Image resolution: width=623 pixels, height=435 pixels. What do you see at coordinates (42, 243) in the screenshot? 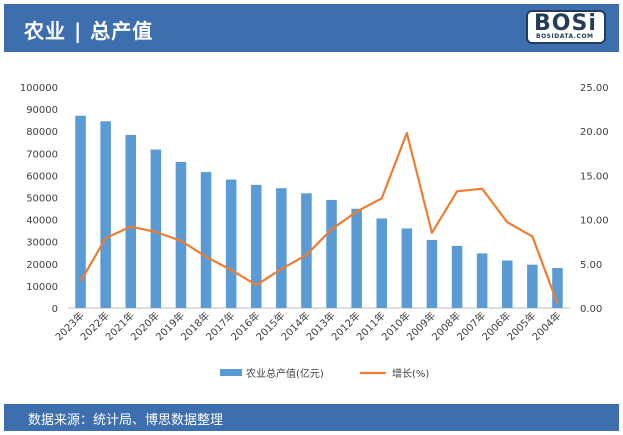
I see `y-left-tick-label: 30000` at bounding box center [42, 243].